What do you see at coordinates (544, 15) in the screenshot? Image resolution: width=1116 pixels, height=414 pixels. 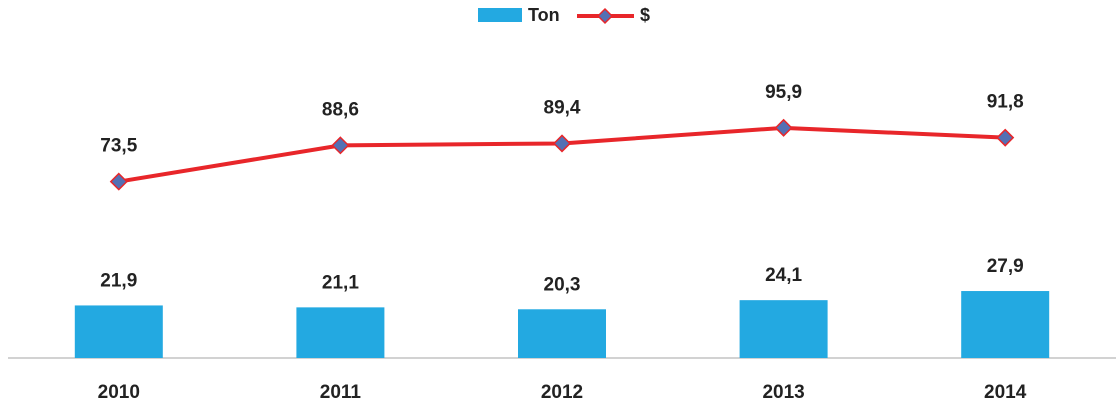 I see `legend-label: Ton` at bounding box center [544, 15].